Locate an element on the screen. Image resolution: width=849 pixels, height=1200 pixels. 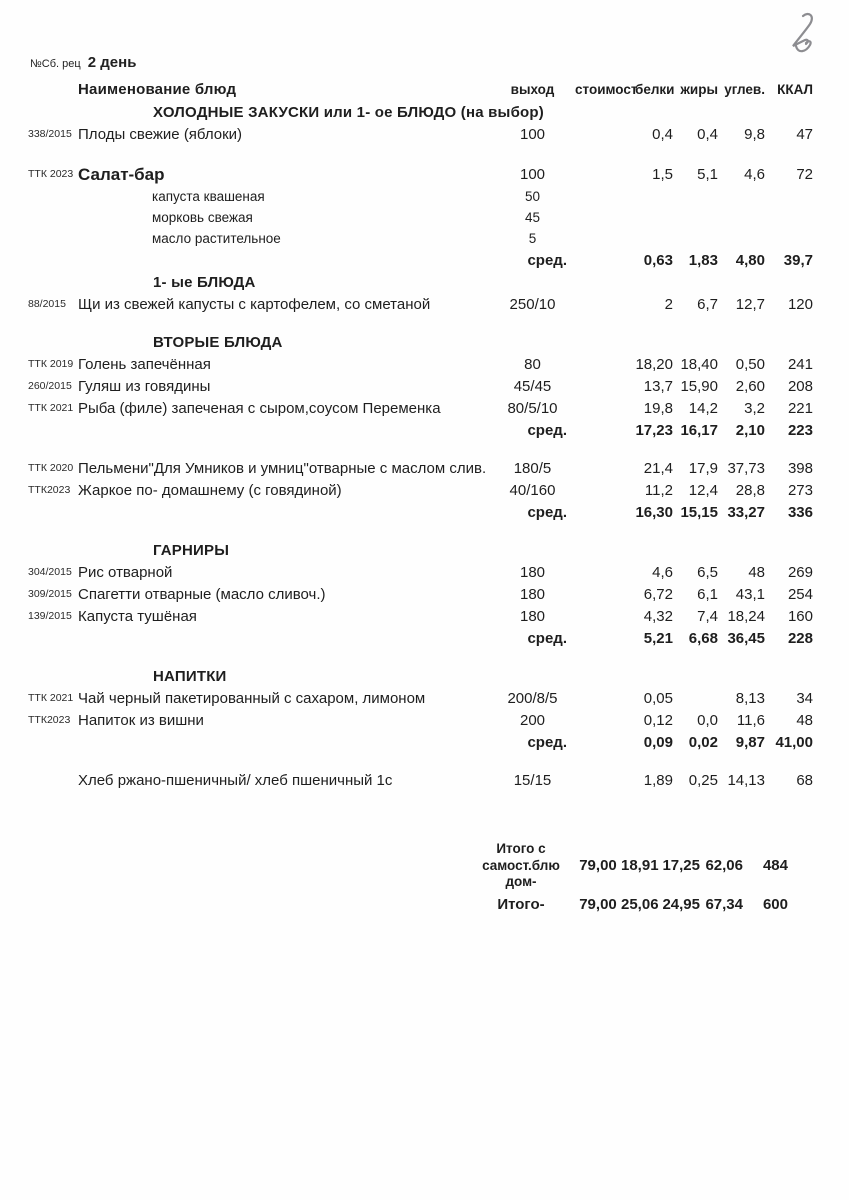
day-label: 2 день is located at coordinates (112, 62).